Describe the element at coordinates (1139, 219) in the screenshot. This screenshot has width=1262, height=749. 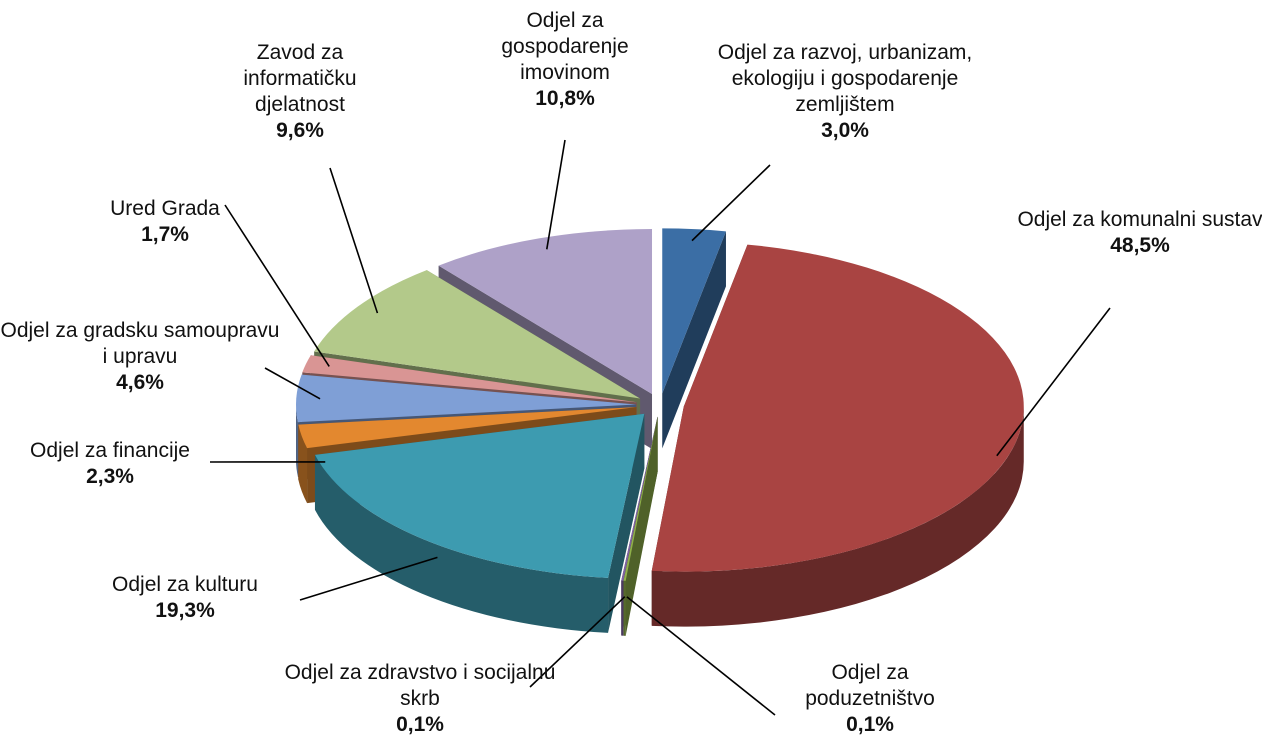
I see `category-label: Odjel za komunalni sustav` at that location.